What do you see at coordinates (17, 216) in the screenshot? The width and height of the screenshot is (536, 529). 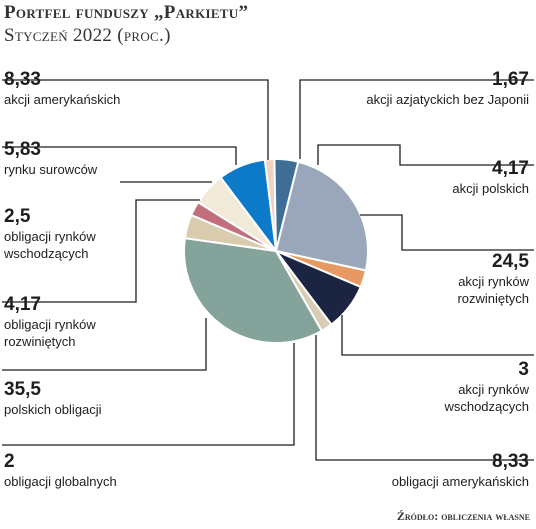 I see `value-obligacje-wschodzace: 2,5` at bounding box center [17, 216].